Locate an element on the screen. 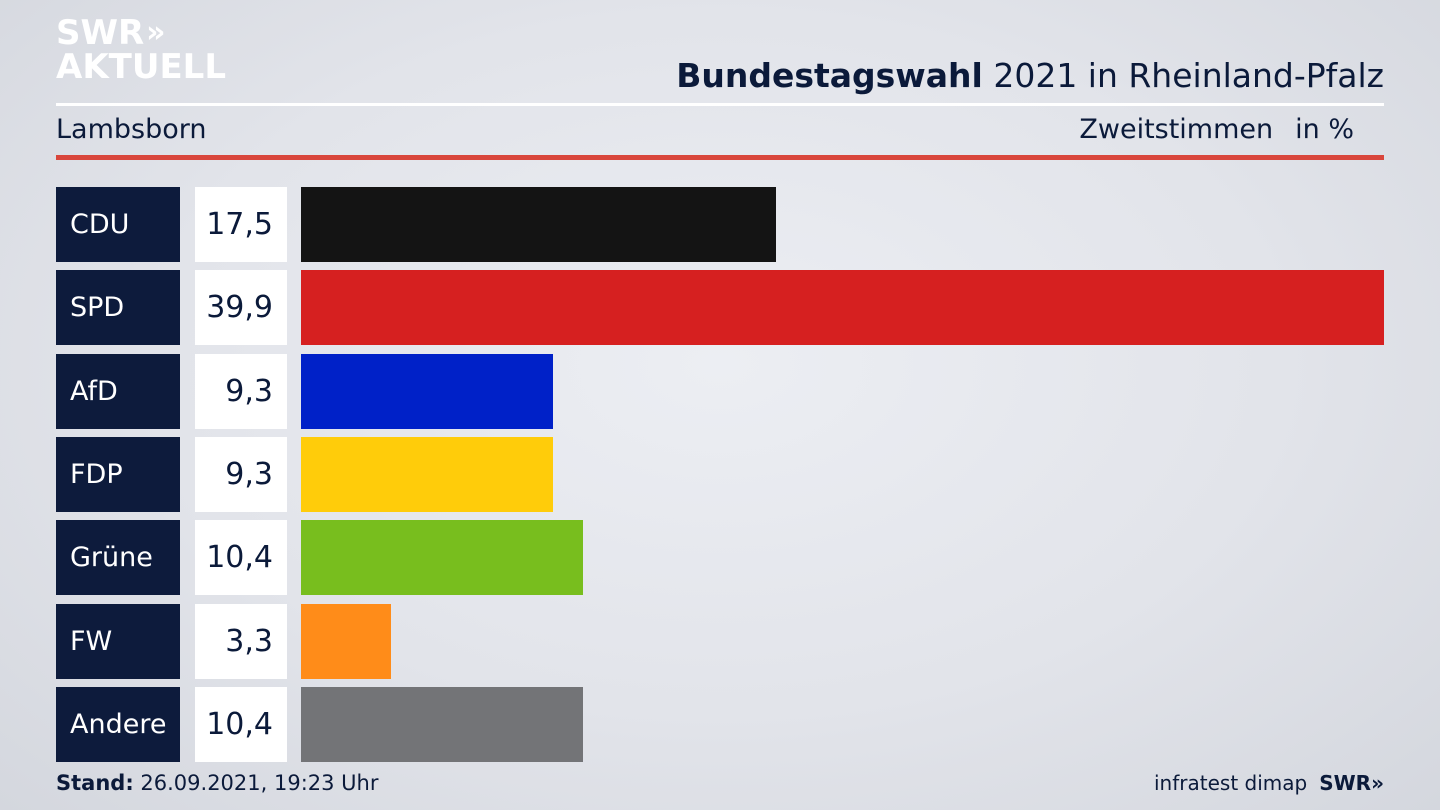 The image size is (1440, 810). chart-title: Bundestagswahl 2021 in Rheinland-Pfalz is located at coordinates (1030, 75).